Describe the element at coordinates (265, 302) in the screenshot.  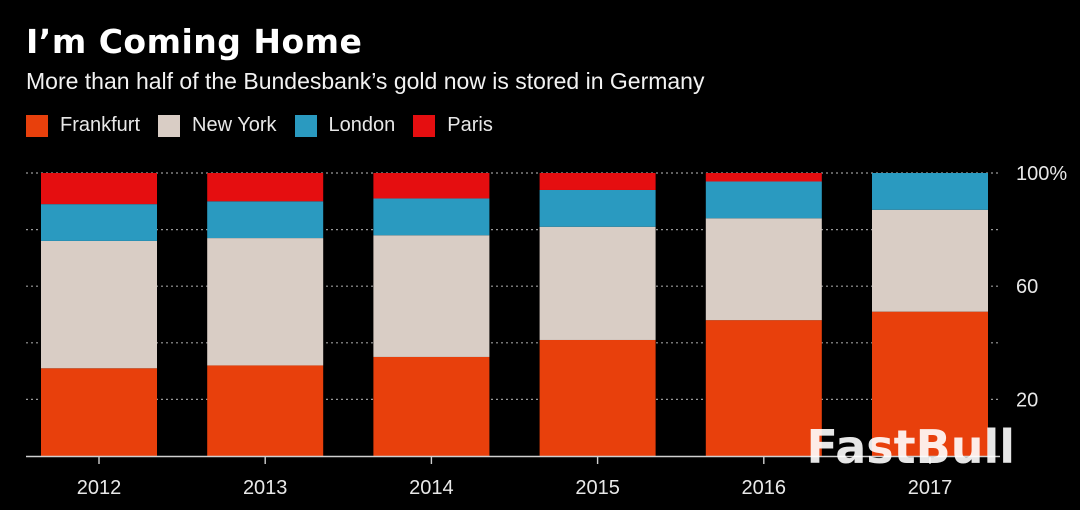
I see `bar-2013-new-york` at that location.